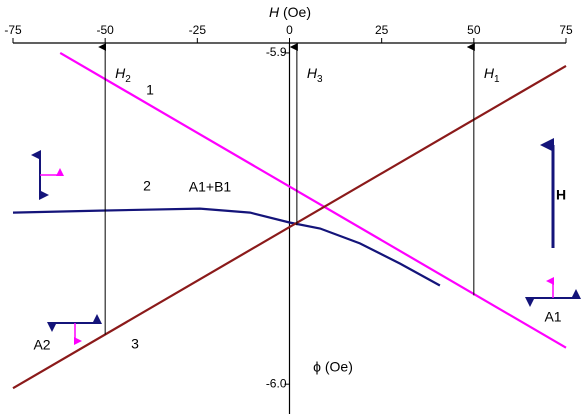  What do you see at coordinates (552, 317) in the screenshot?
I see `annotation: A1` at bounding box center [552, 317].